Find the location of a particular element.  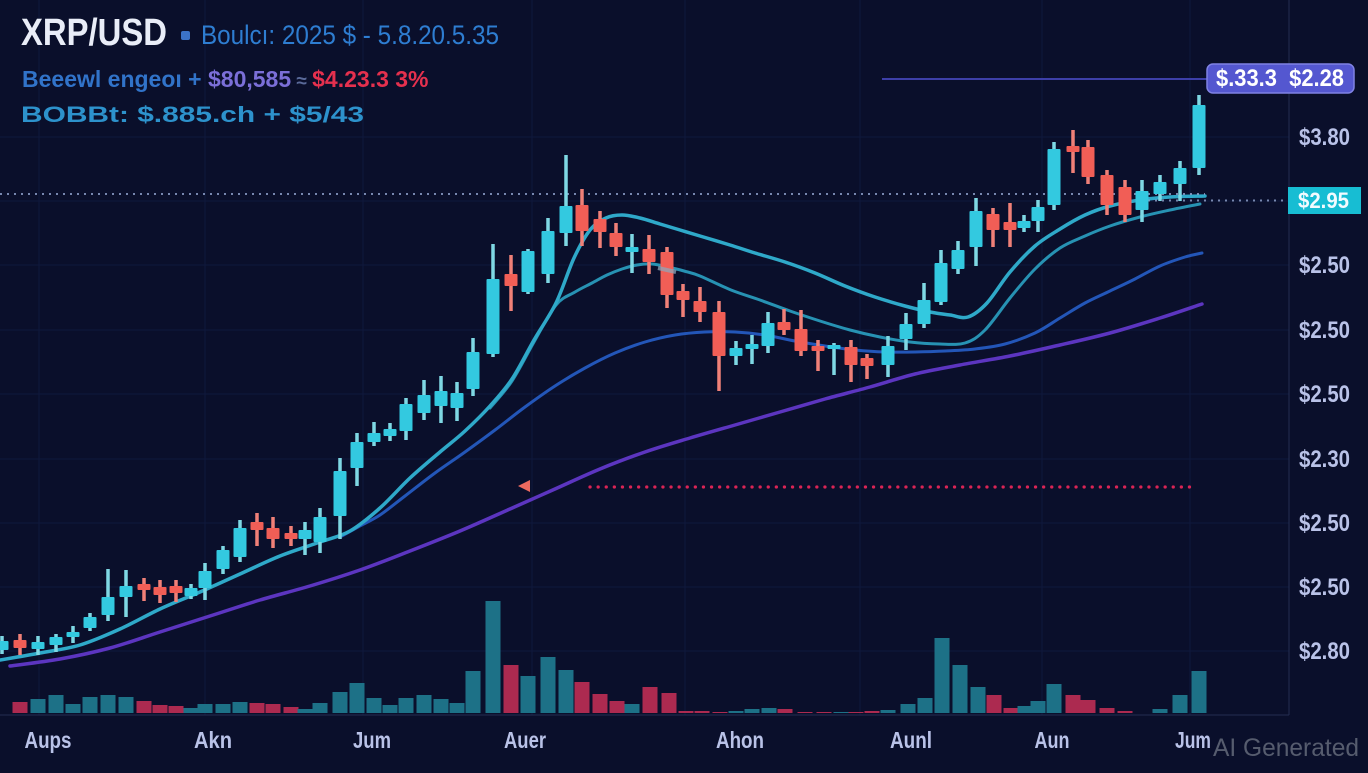

svg-text: $2.30 is located at coordinates (1324, 459).